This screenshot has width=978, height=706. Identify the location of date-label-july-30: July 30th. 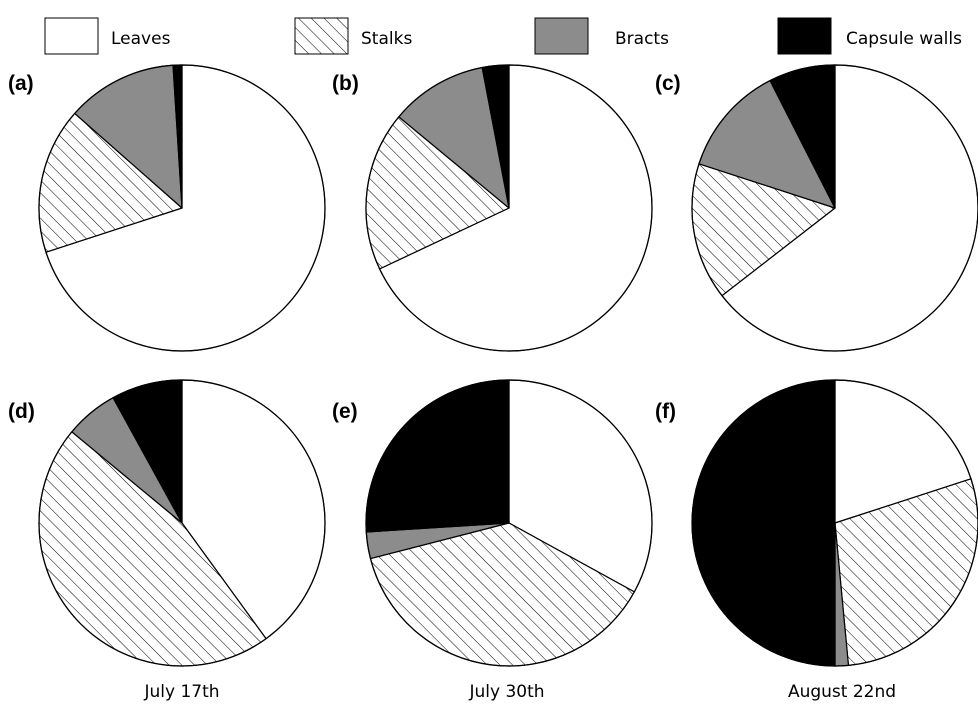
(506, 692).